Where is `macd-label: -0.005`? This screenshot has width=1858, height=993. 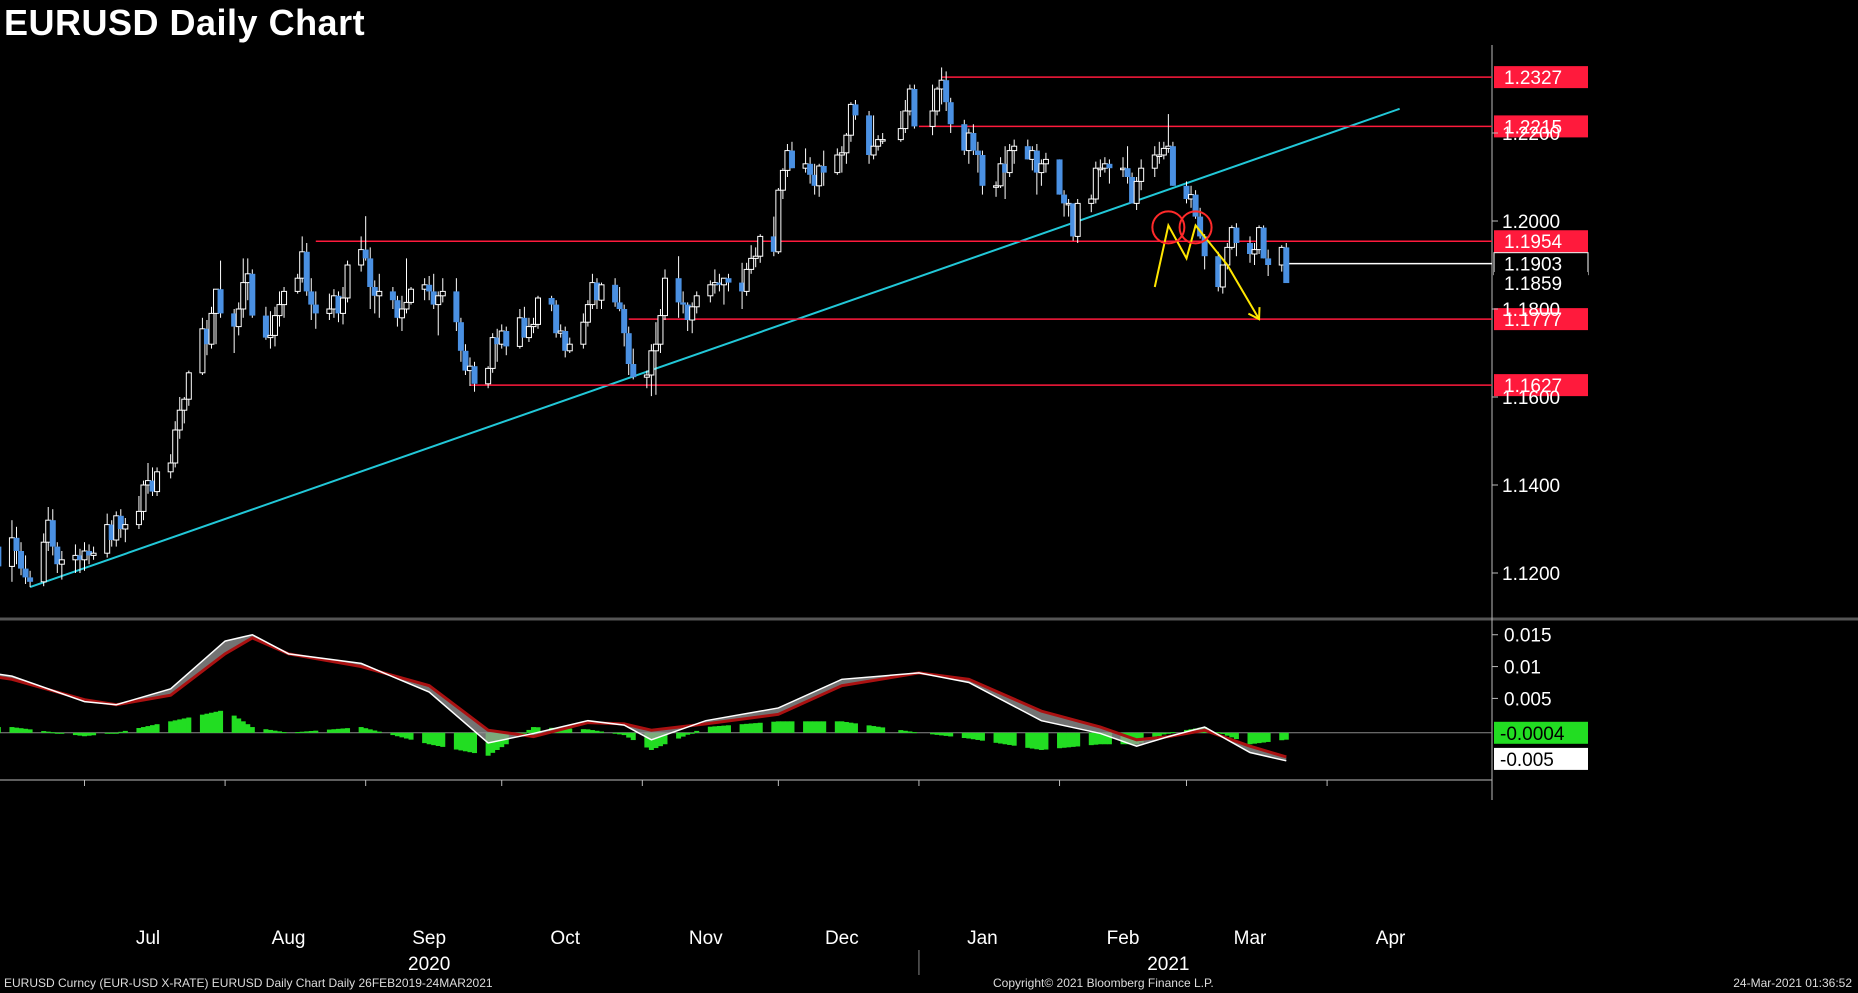
macd-label: -0.005 is located at coordinates (1527, 760).